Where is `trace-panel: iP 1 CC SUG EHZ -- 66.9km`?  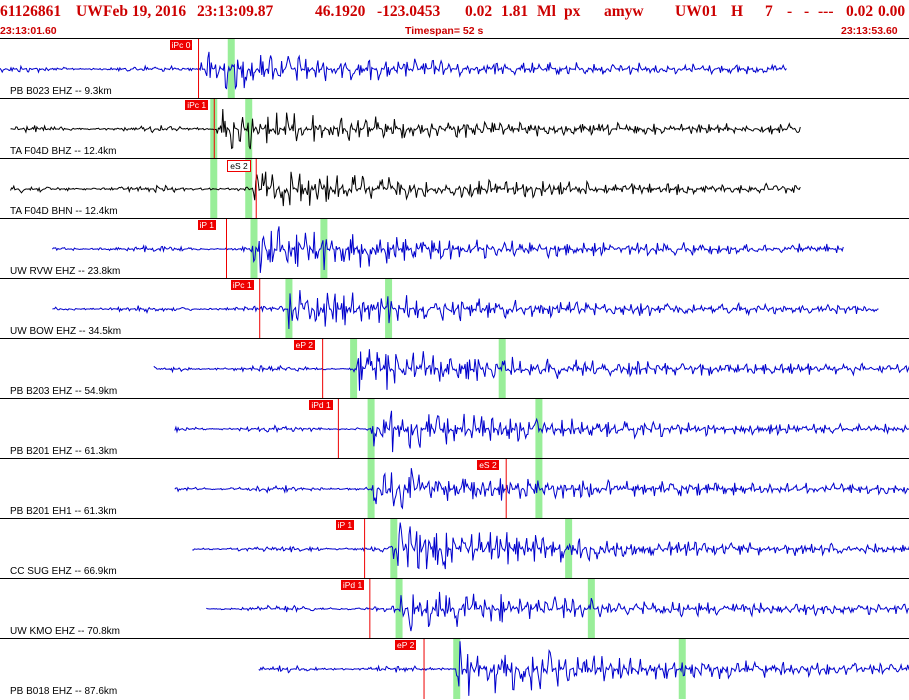 trace-panel: iP 1 CC SUG EHZ -- 66.9km is located at coordinates (454, 548).